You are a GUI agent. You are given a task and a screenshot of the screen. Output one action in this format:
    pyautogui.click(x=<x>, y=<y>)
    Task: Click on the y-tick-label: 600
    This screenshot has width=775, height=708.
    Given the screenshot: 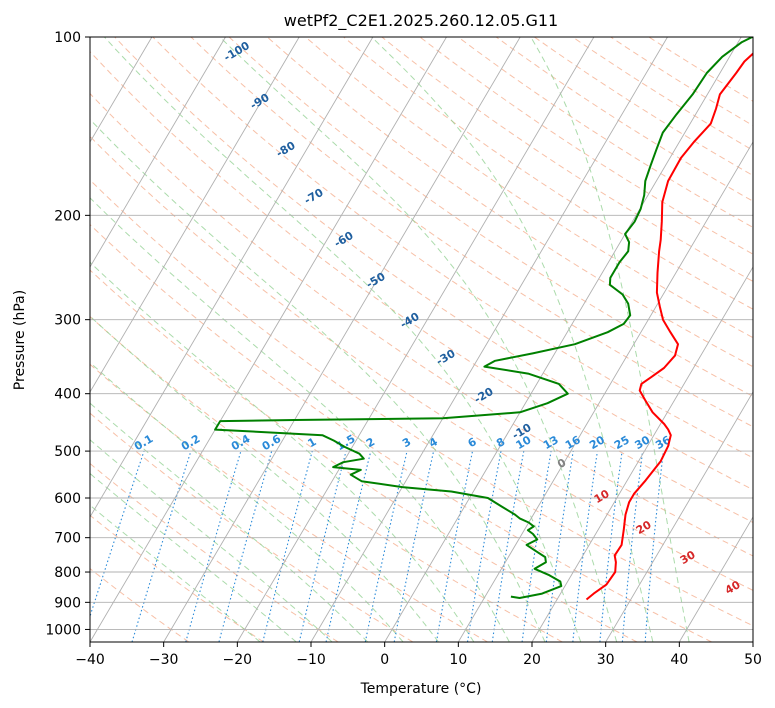 What is the action you would take?
    pyautogui.click(x=67, y=499)
    